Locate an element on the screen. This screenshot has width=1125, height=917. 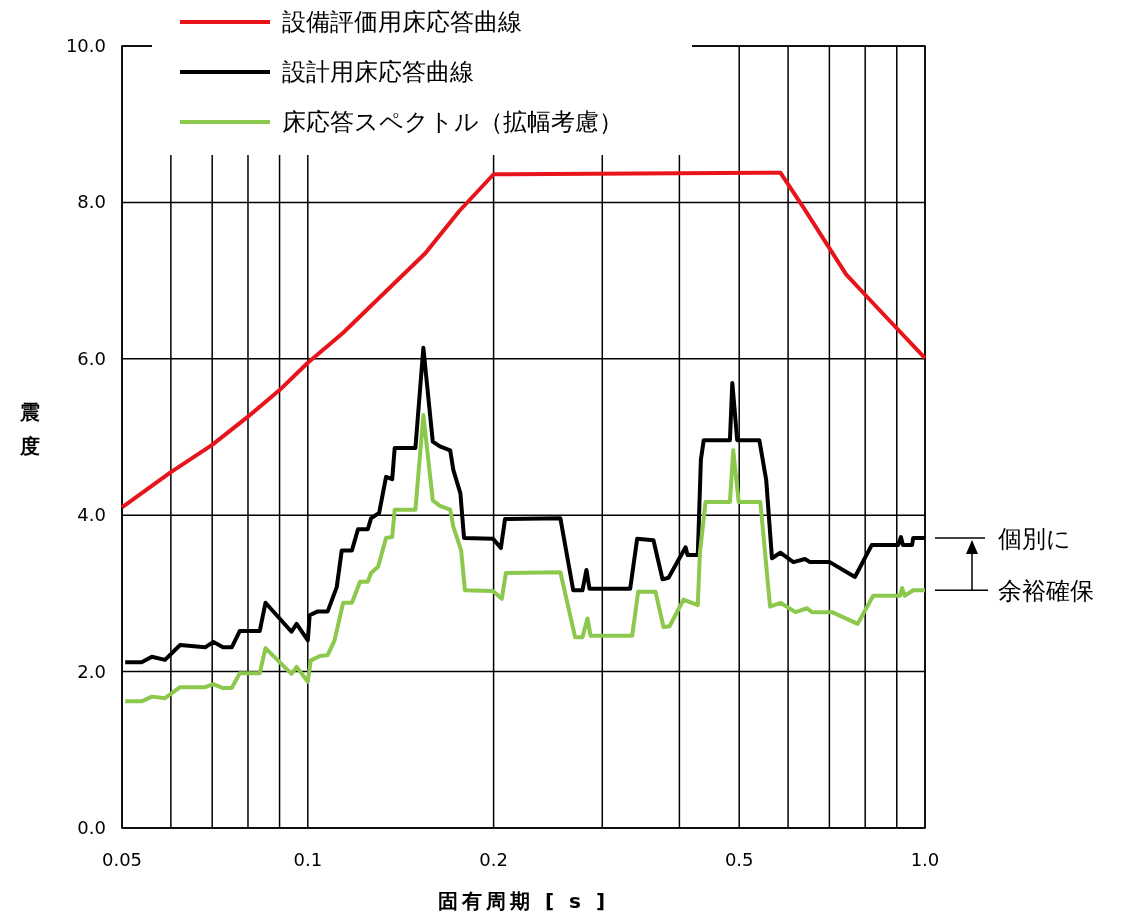
y-tick-label: 6.0 is located at coordinates (91, 358).